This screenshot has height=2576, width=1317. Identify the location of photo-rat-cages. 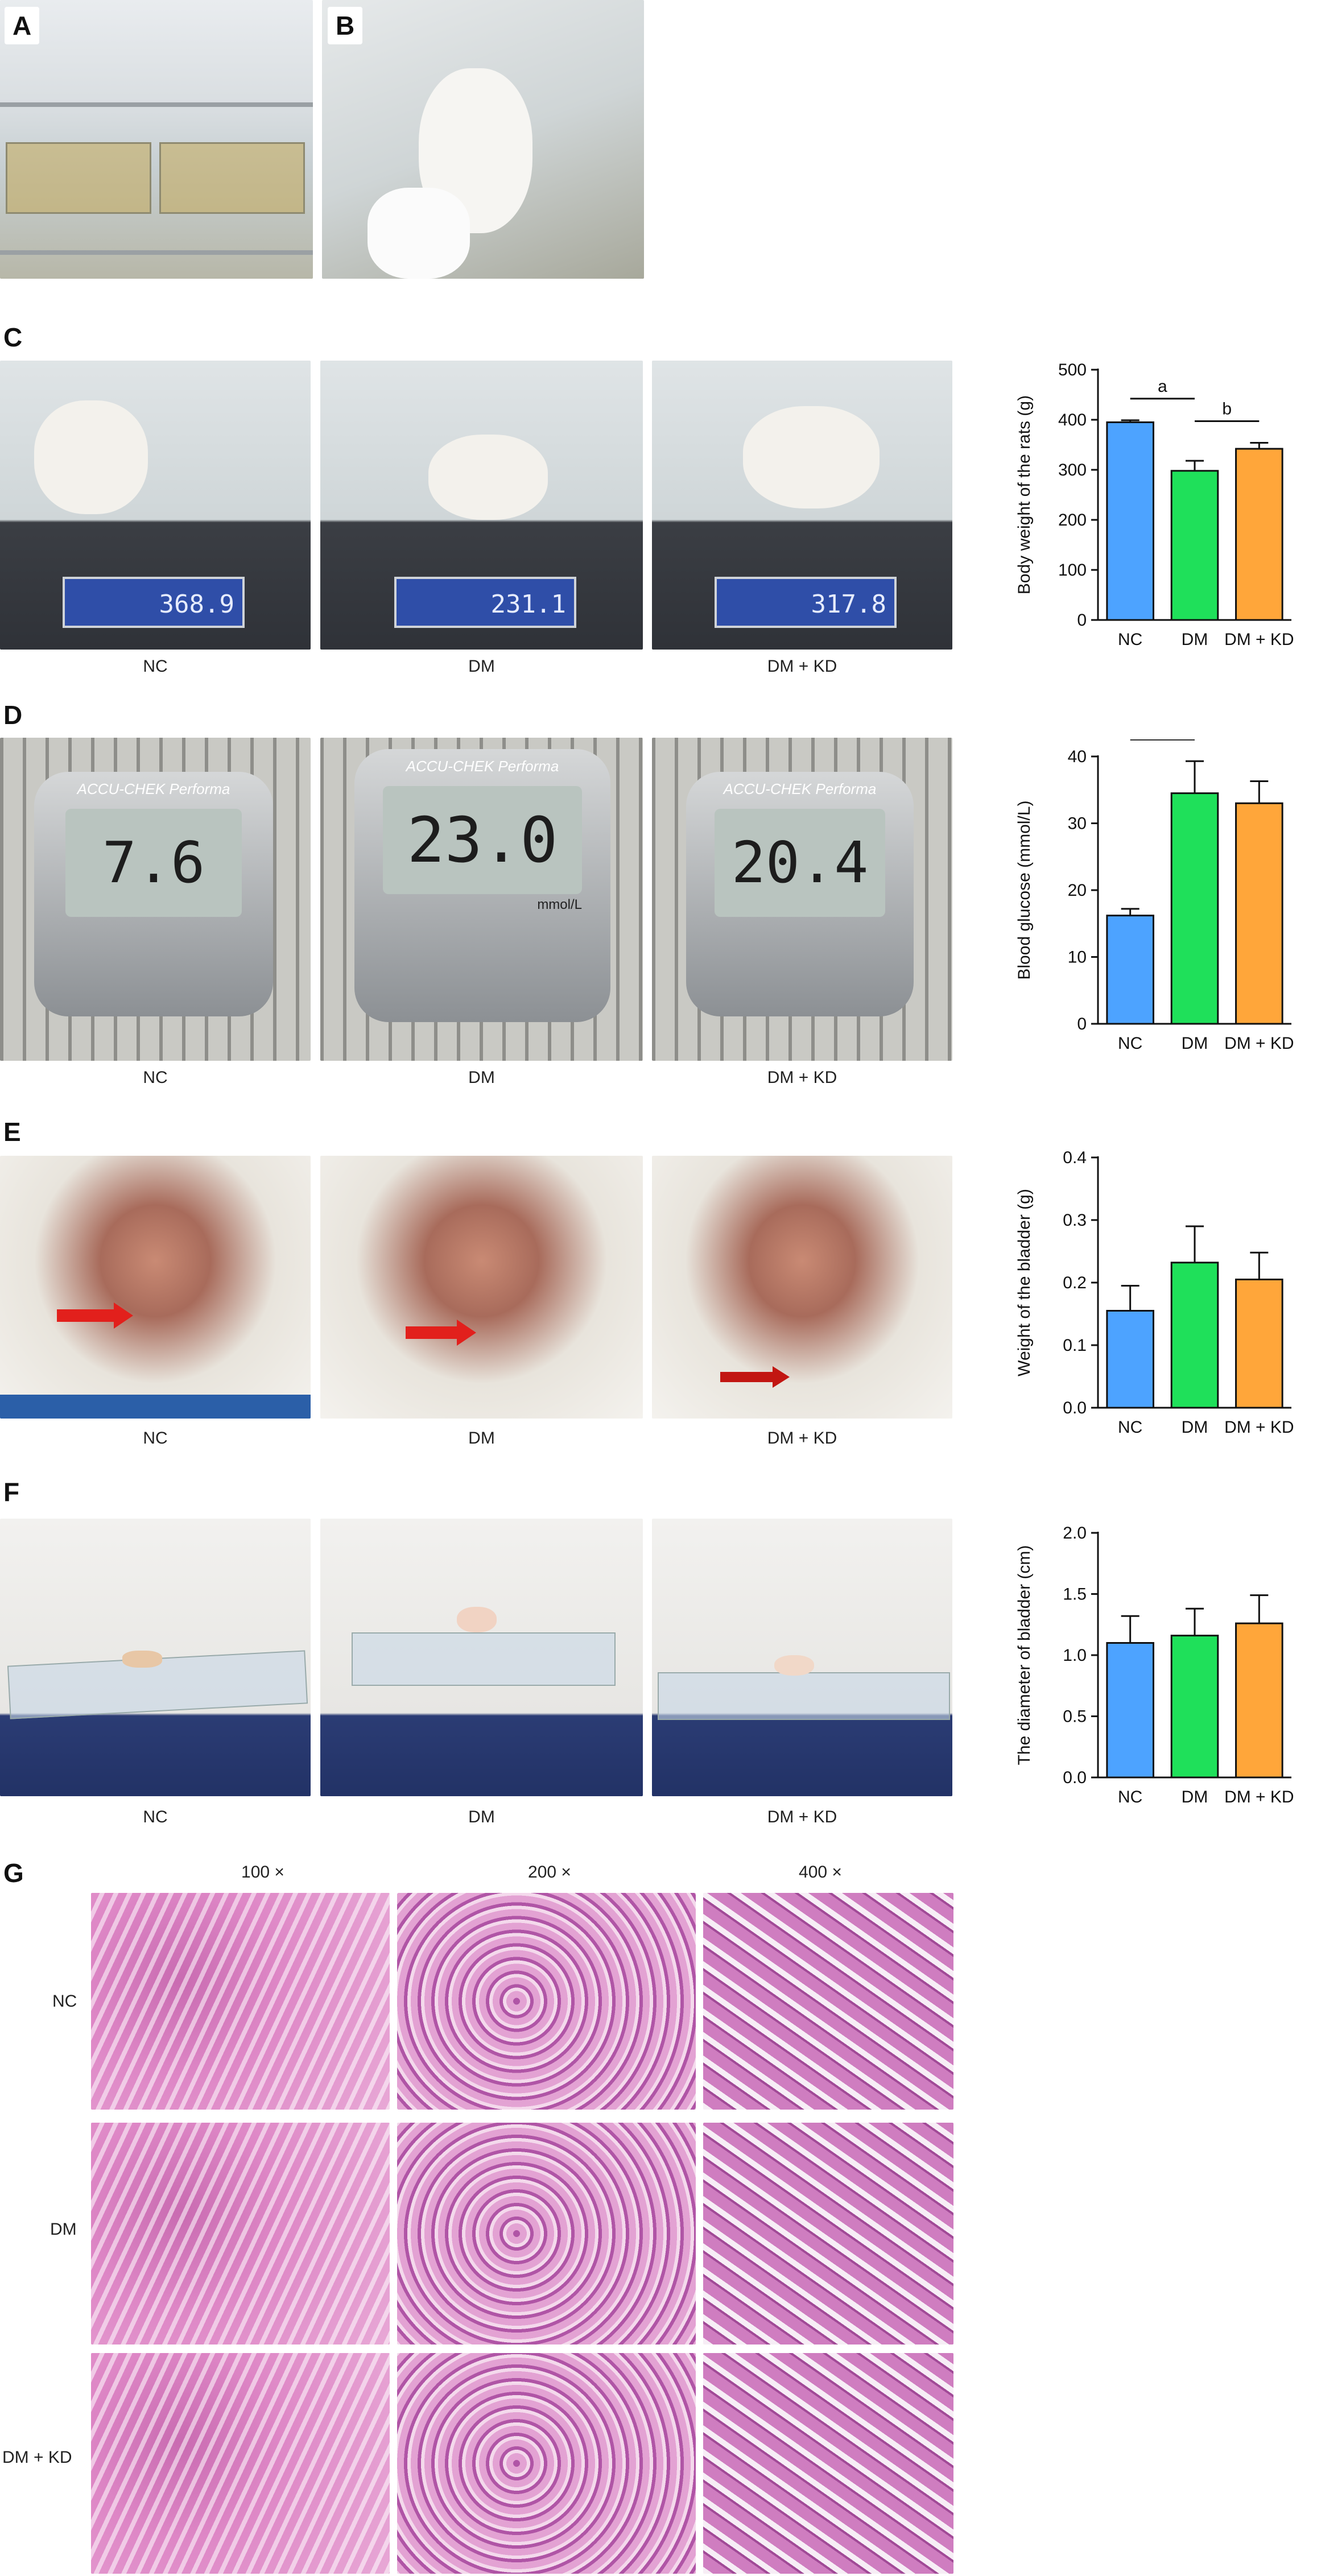
(156, 139).